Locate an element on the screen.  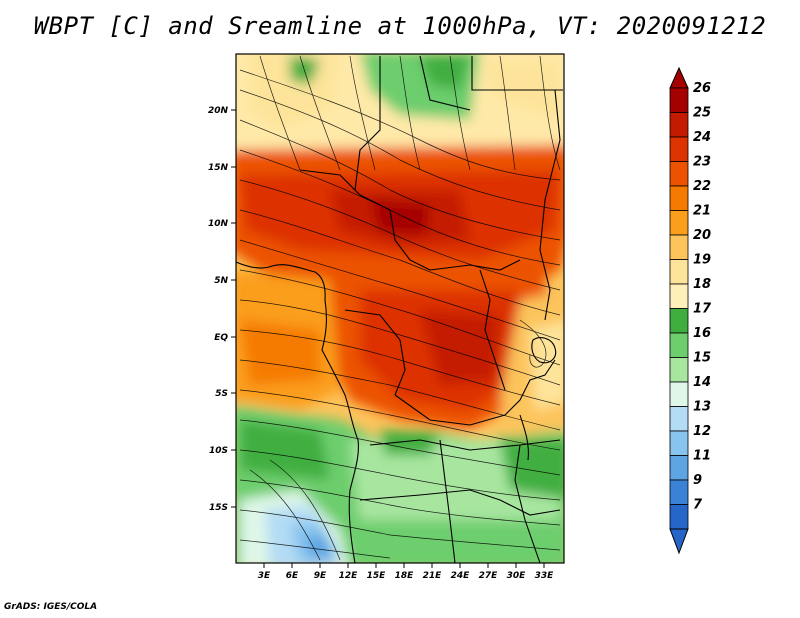
colorbar-cells is located at coordinates (679, 308).